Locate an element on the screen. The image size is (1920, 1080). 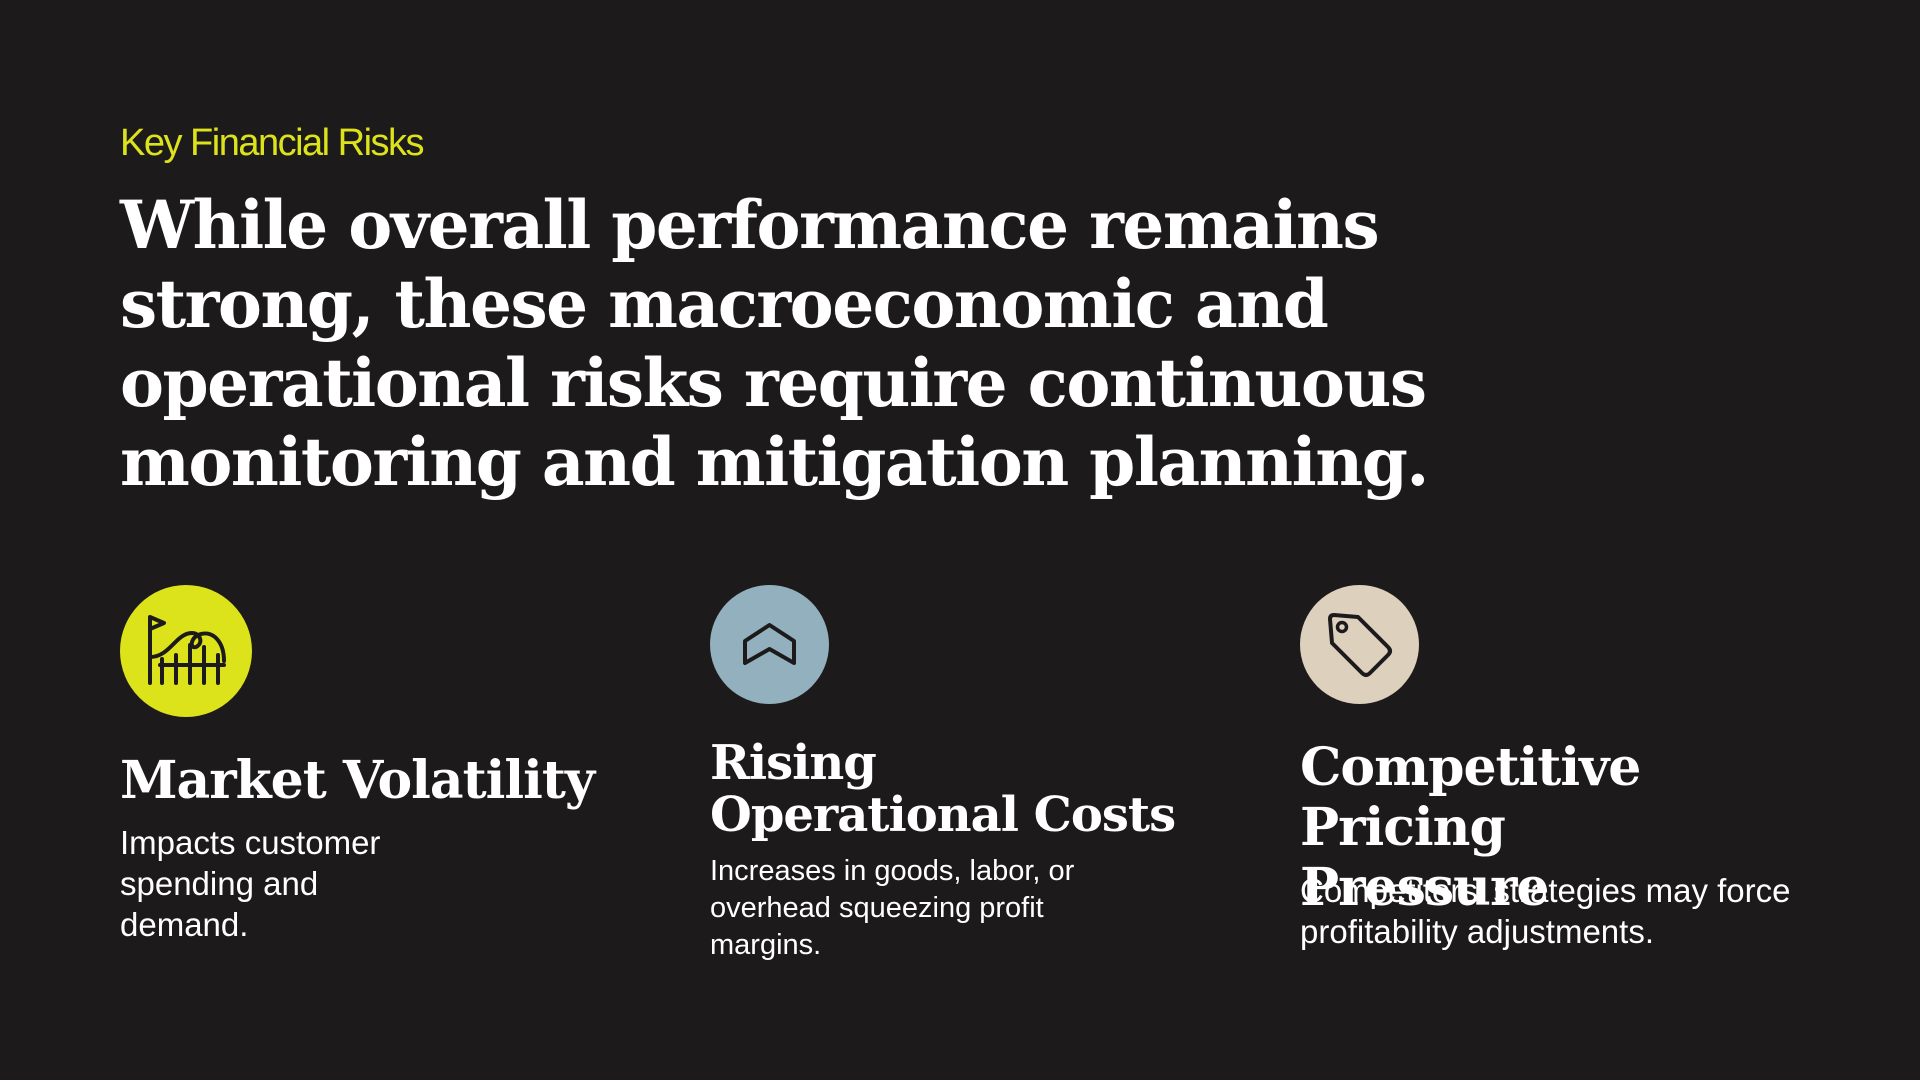
card-title: Competitive Pricing Pressure is located at coordinates (1470, 827).